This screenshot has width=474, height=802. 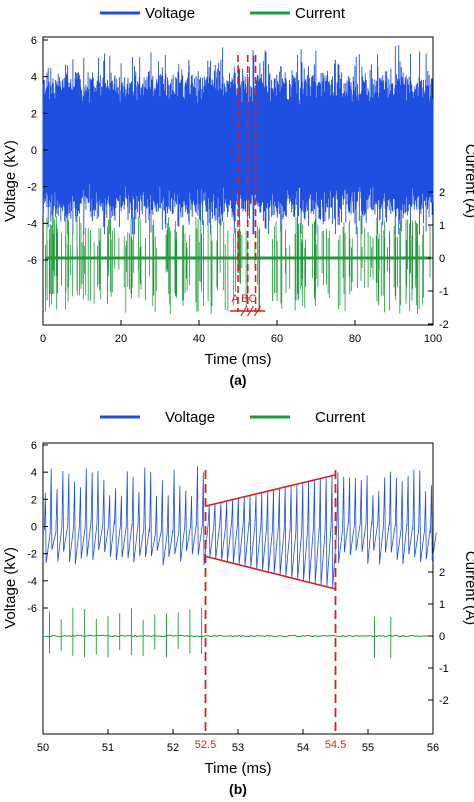 What do you see at coordinates (253, 299) in the screenshot?
I see `marker-label: C` at bounding box center [253, 299].